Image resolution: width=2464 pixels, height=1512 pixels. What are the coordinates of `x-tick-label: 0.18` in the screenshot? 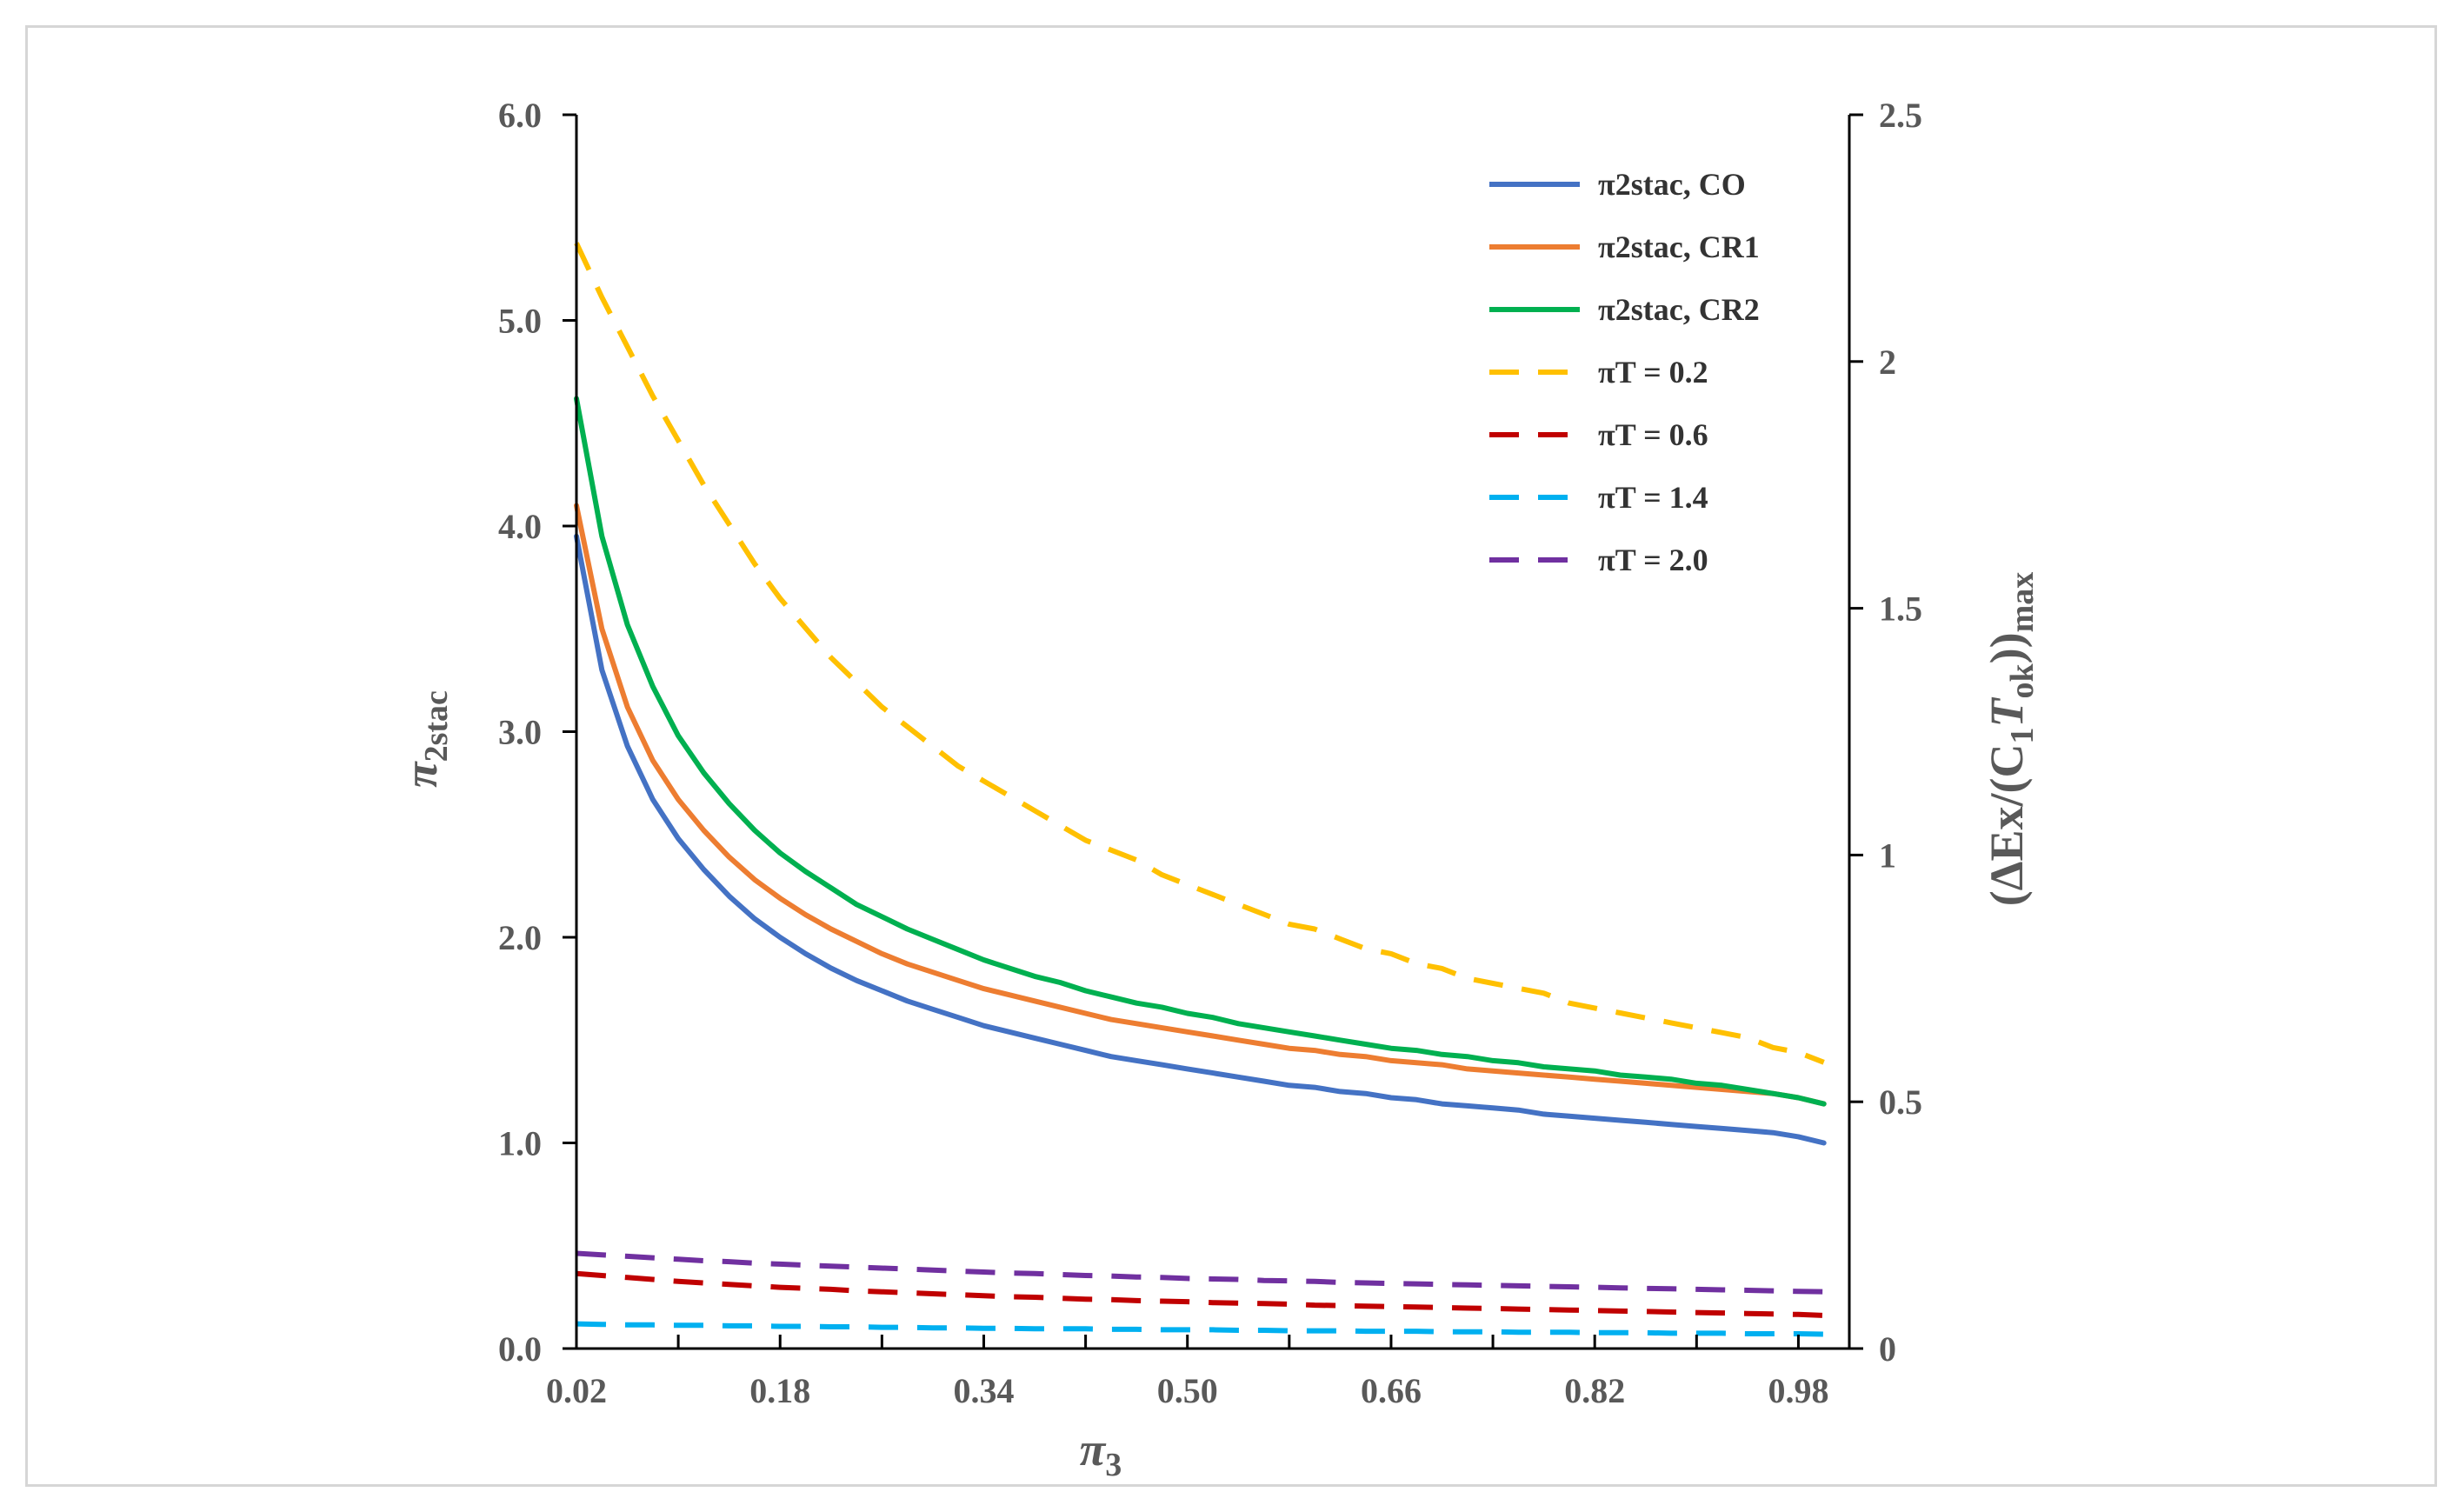 It's located at (779, 1390).